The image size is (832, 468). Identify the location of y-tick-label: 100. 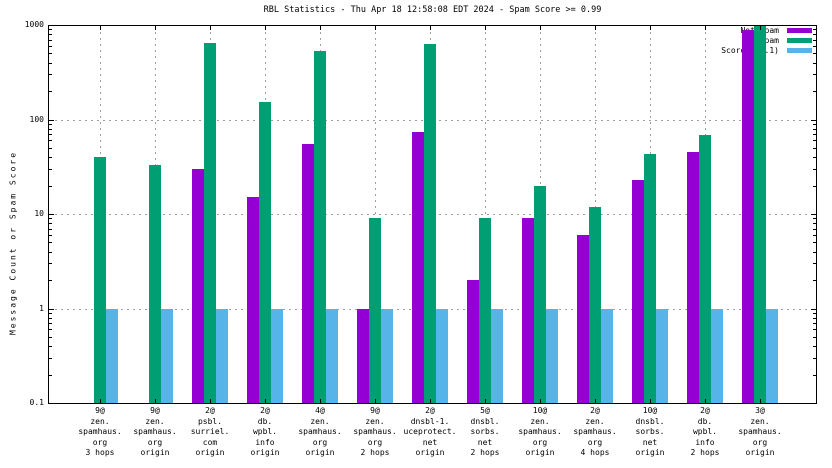
(36, 119).